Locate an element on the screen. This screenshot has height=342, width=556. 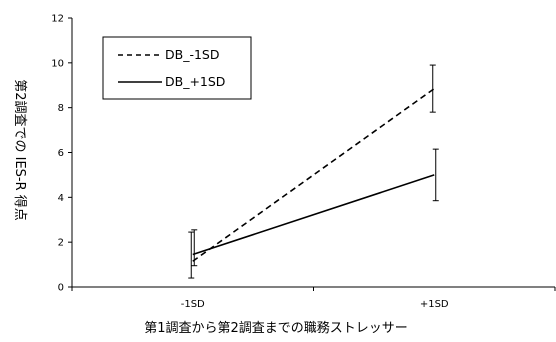
y-tick-label: 6 is located at coordinates (61, 153).